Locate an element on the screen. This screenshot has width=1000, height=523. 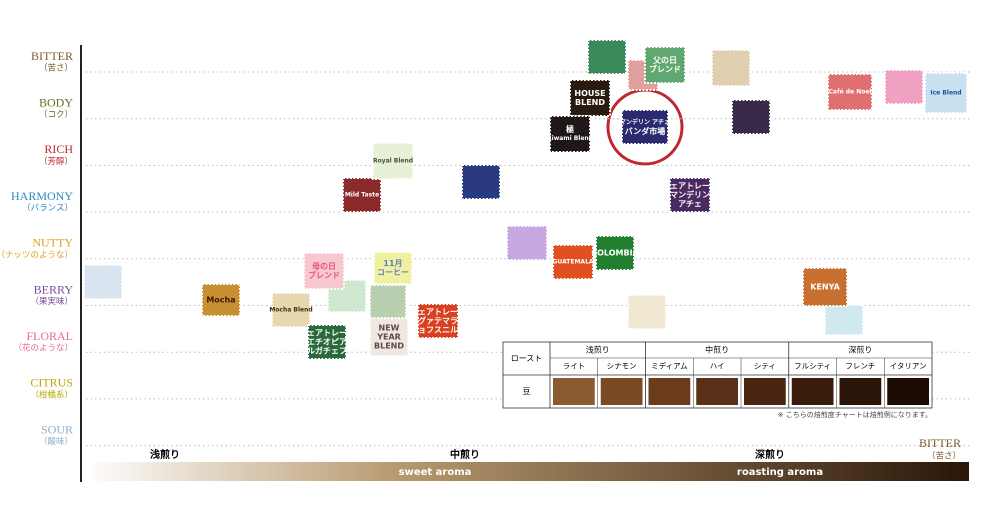
aroma-bar is located at coordinates (527, 471).